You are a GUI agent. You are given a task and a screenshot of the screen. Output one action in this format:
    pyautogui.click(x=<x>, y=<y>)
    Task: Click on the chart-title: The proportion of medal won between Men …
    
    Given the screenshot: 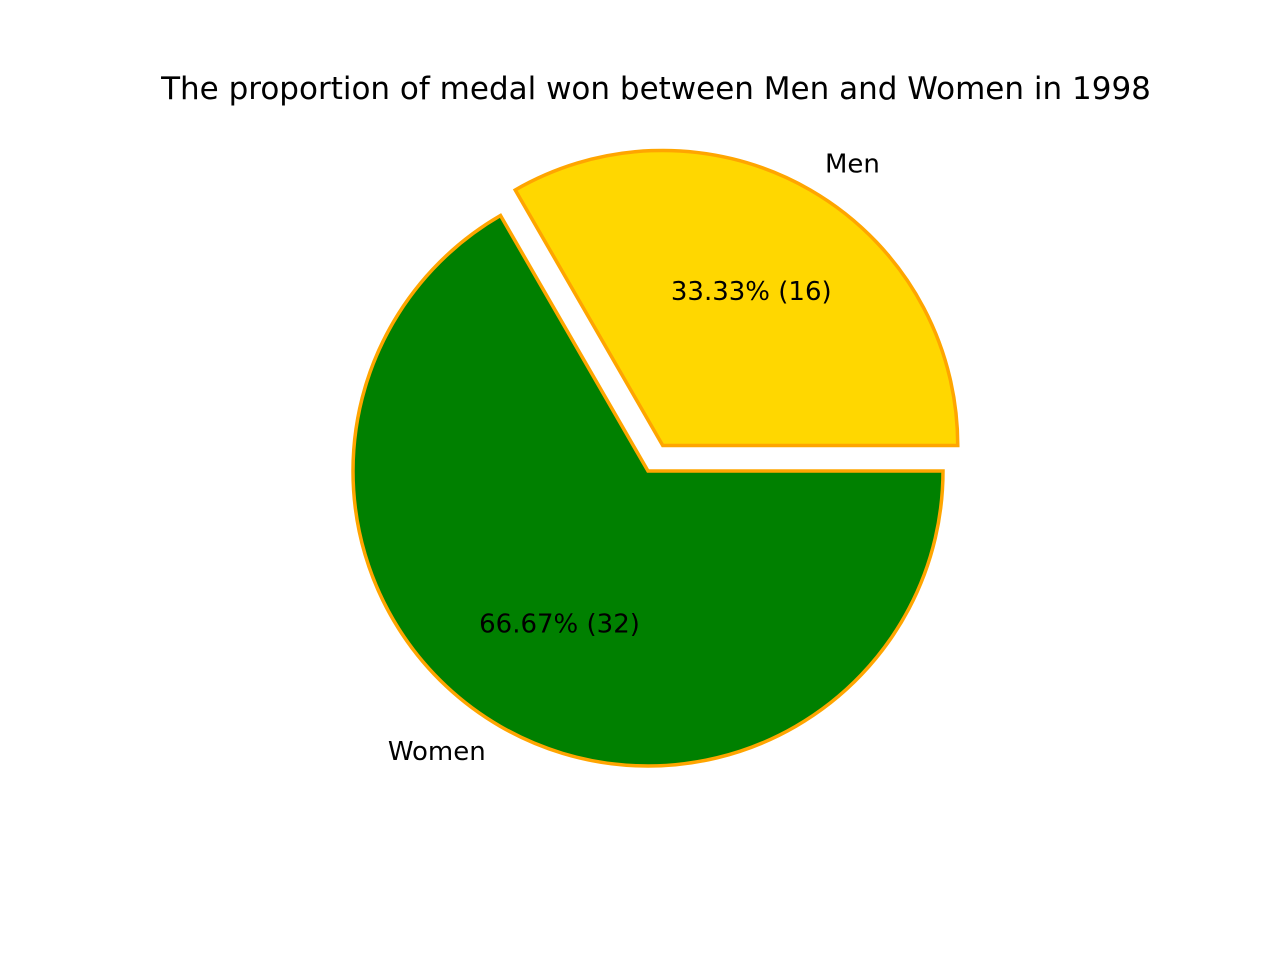 What is the action you would take?
    pyautogui.click(x=655, y=89)
    